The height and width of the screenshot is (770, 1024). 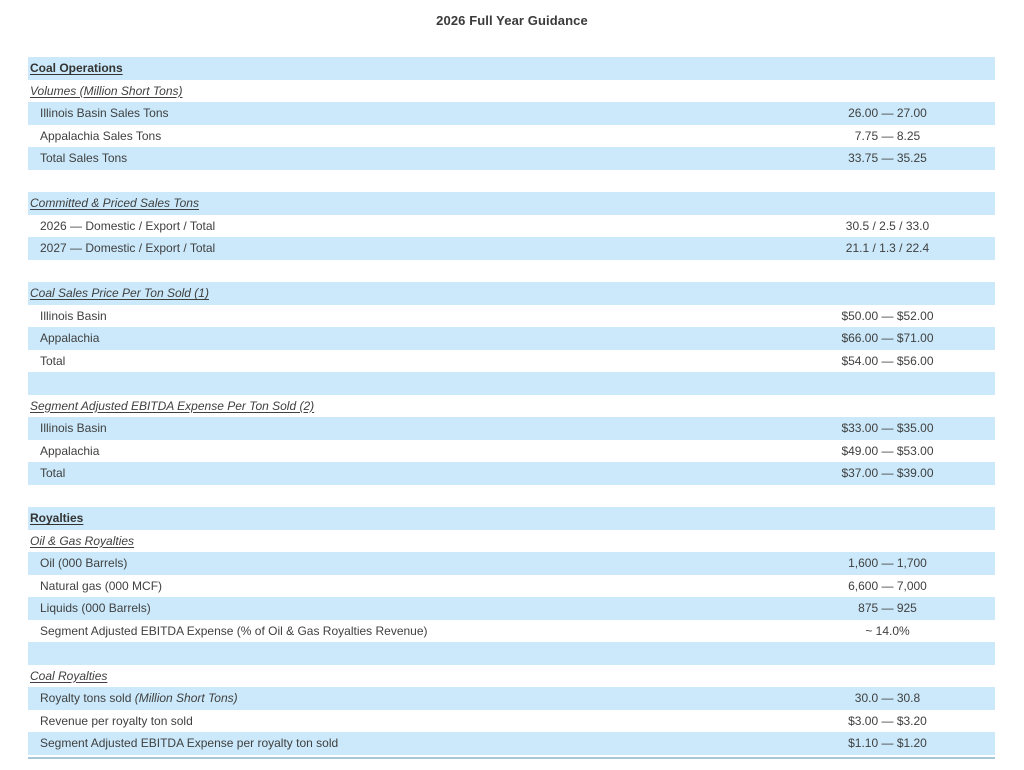 What do you see at coordinates (104, 113) in the screenshot?
I see `row-label: Illinois Basin Sales Tons` at bounding box center [104, 113].